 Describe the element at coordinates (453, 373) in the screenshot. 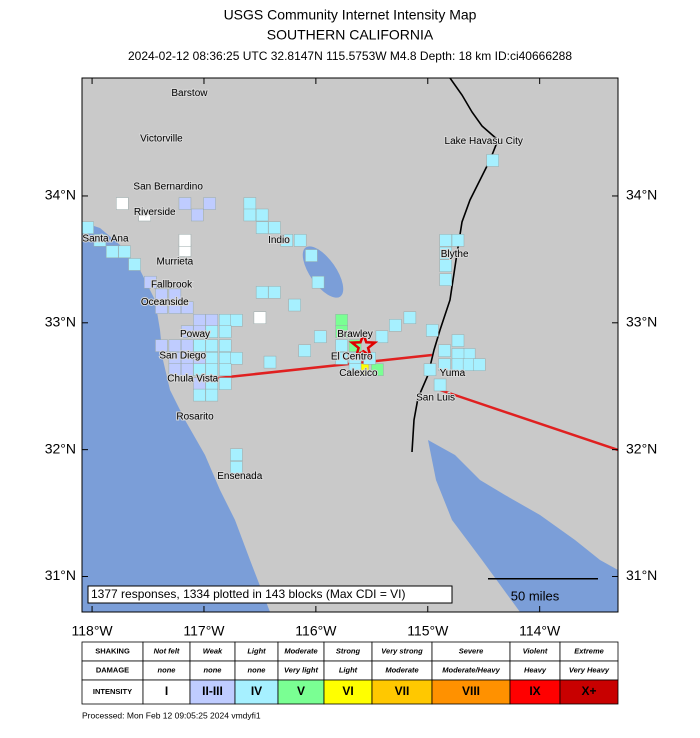

I see `city-label: Yuma` at that location.